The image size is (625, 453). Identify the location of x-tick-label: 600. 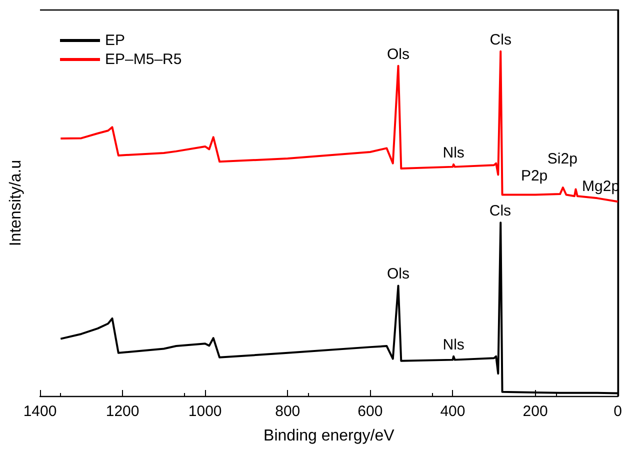
(370, 411).